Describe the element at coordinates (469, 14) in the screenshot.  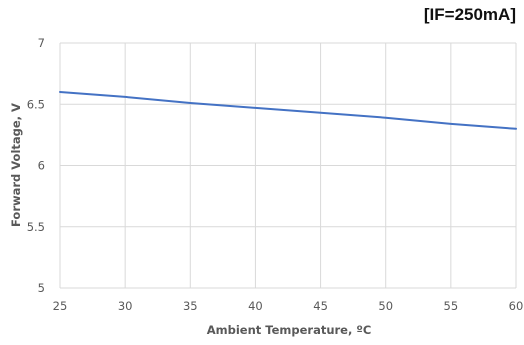
I see `test-condition-label: [IF=250mA]` at that location.